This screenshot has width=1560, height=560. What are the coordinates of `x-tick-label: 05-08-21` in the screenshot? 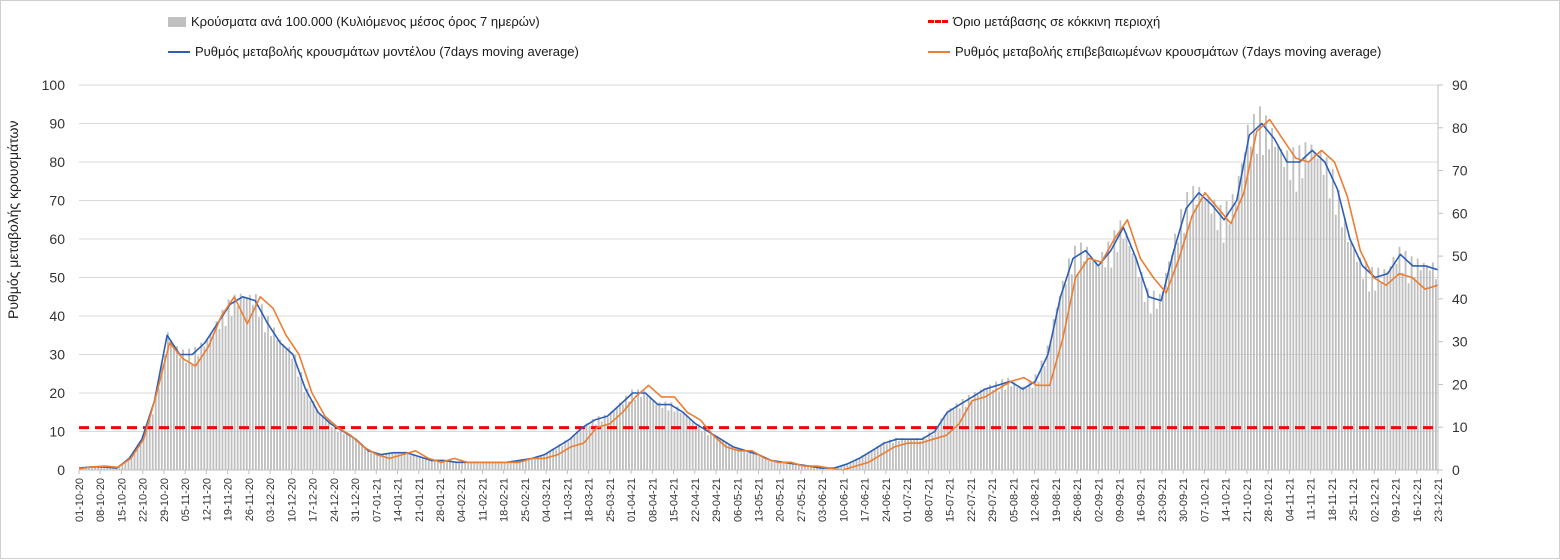 It's located at (1014, 500).